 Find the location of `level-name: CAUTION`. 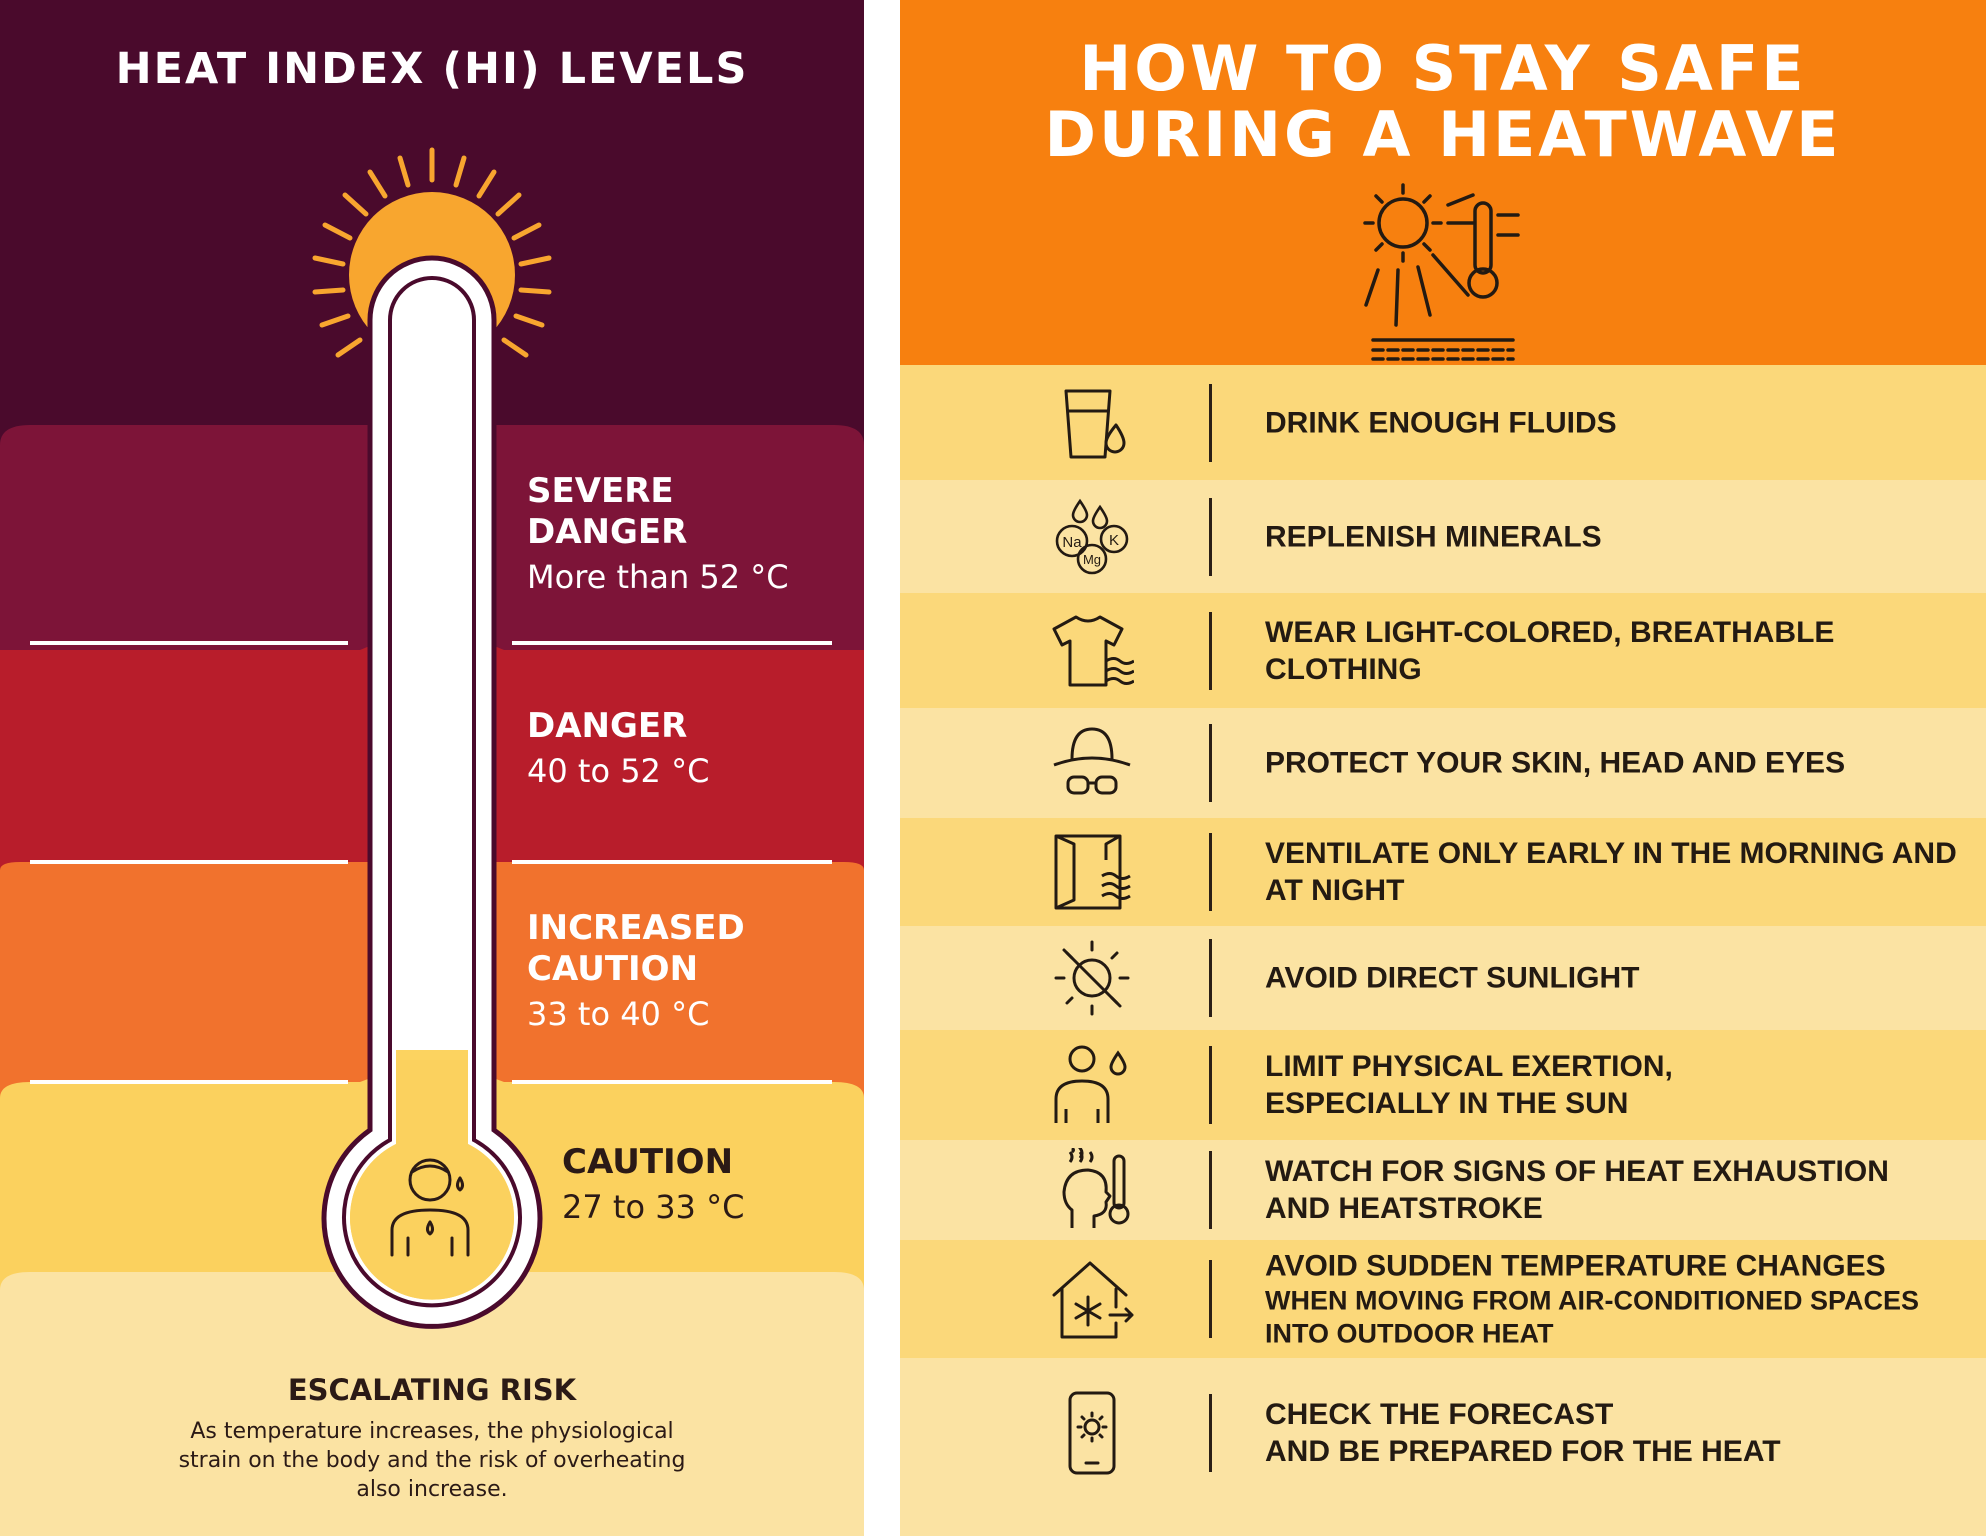

level-name: CAUTION is located at coordinates (648, 1162).